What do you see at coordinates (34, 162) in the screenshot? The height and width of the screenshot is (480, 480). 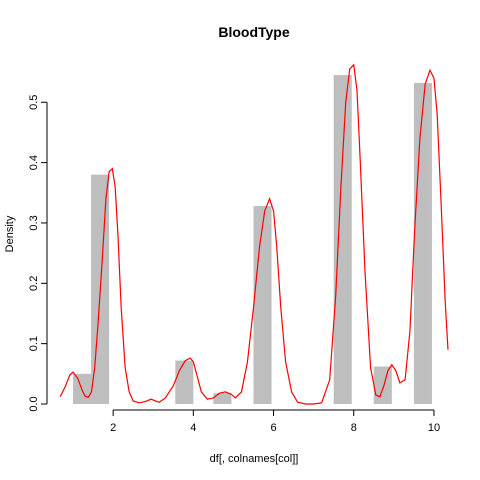 I see `y-tick-label-4: 0.4` at bounding box center [34, 162].